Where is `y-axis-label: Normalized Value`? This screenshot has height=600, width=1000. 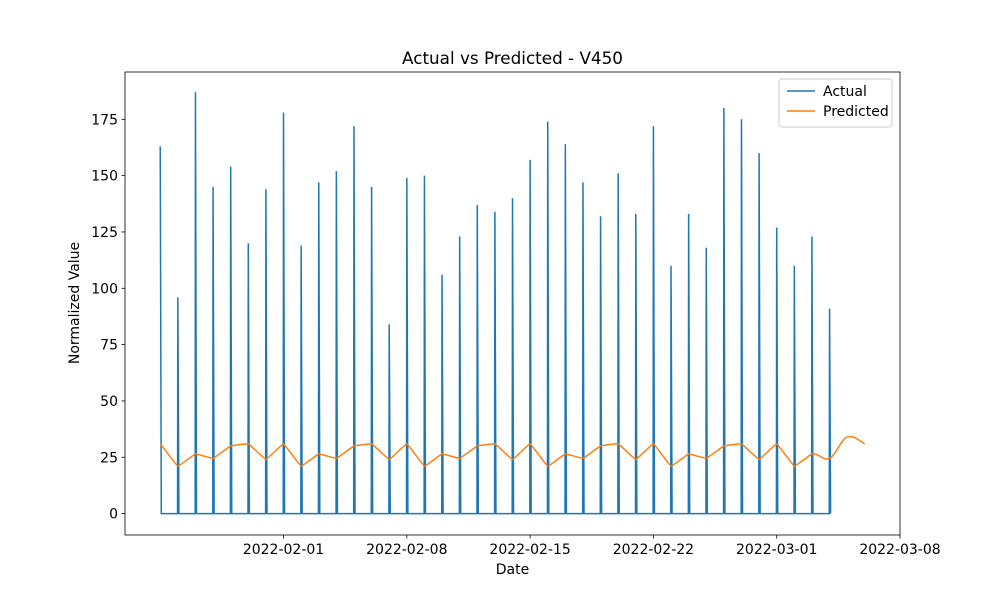
y-axis-label: Normalized Value is located at coordinates (75, 303).